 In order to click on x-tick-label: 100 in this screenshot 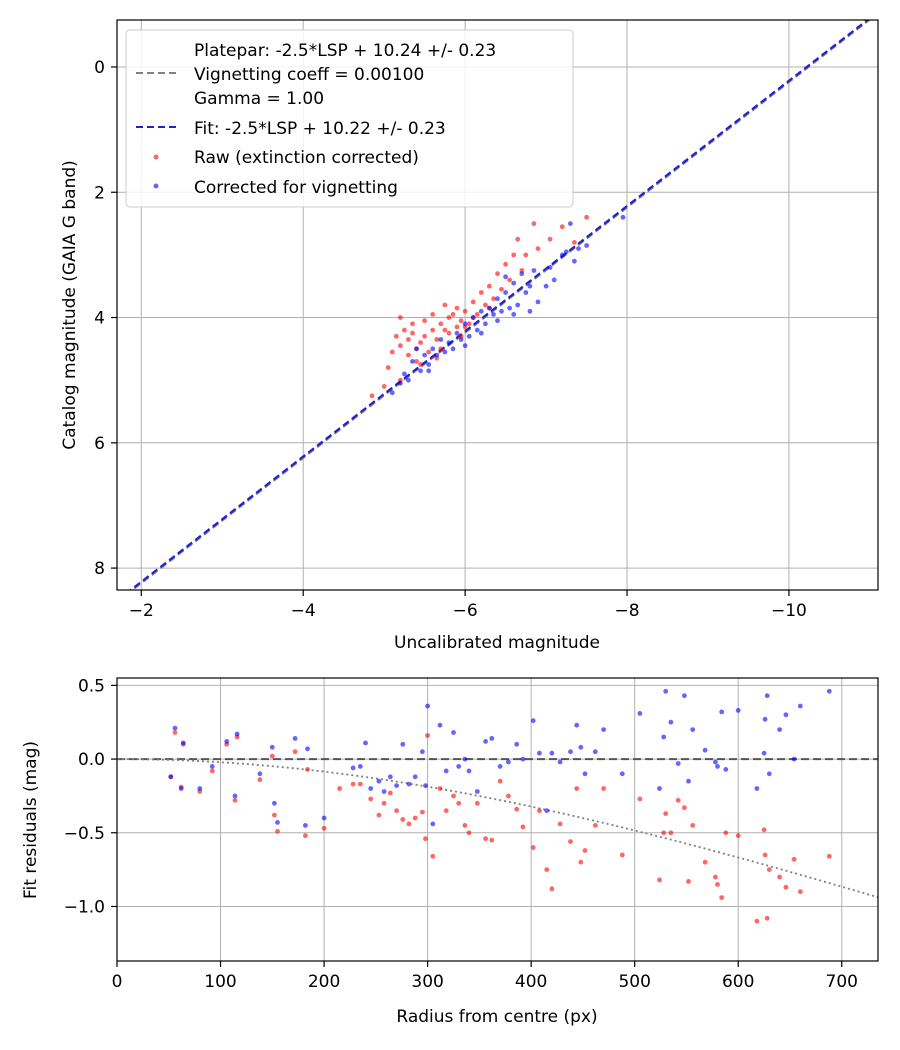, I will do `click(220, 982)`.